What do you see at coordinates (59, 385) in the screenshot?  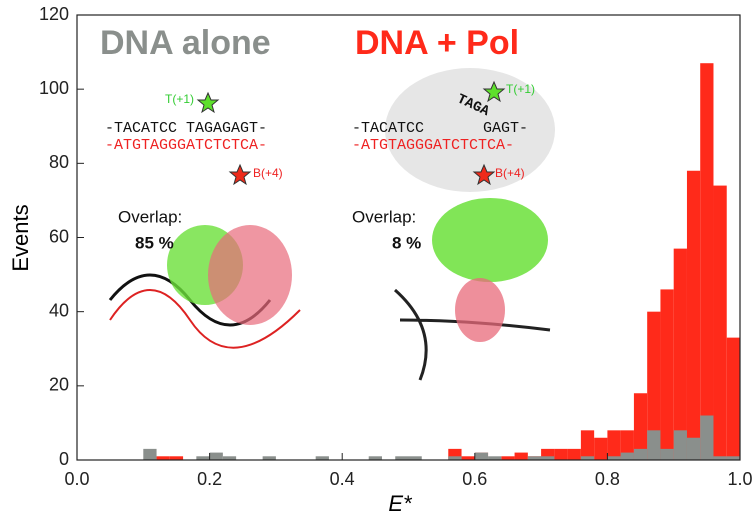 I see `y-tick-label: 20` at bounding box center [59, 385].